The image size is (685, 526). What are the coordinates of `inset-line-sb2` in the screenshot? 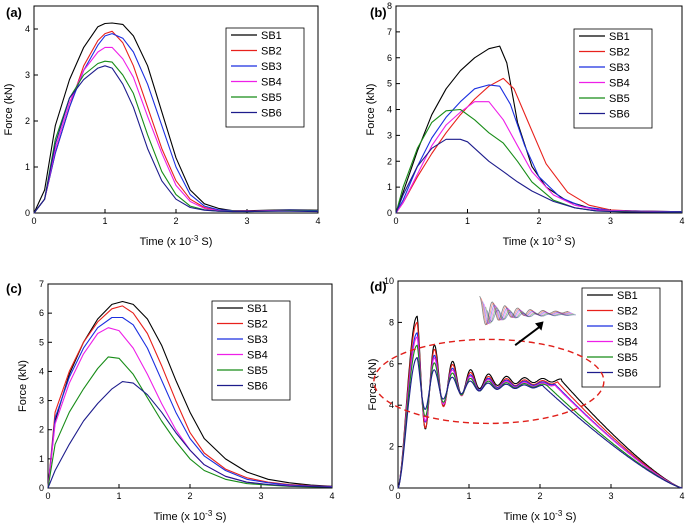 It's located at (525, 312).